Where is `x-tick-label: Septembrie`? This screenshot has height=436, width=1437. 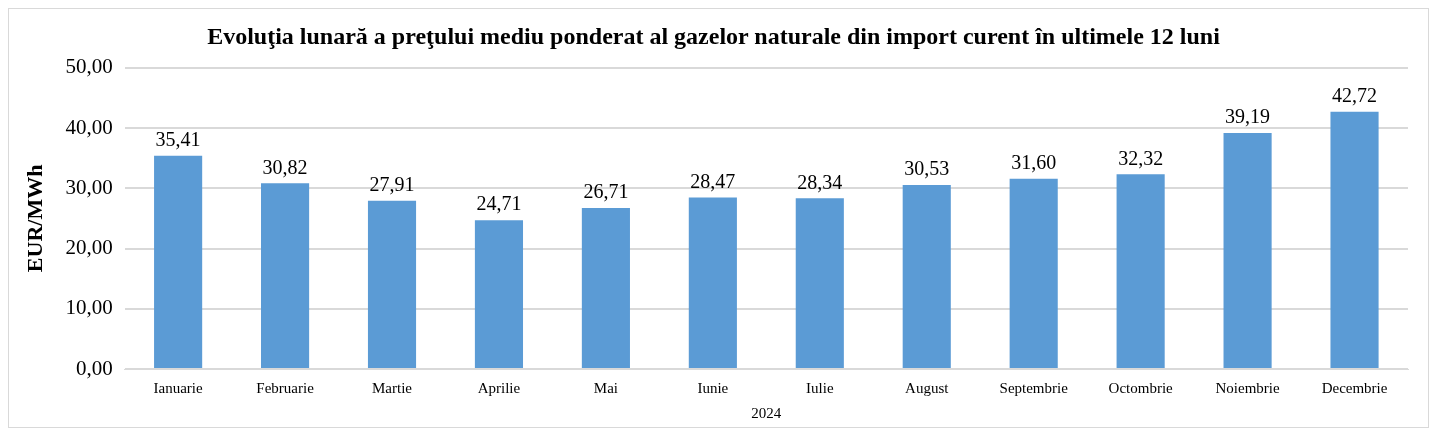
x-tick-label: Septembrie is located at coordinates (1034, 387).